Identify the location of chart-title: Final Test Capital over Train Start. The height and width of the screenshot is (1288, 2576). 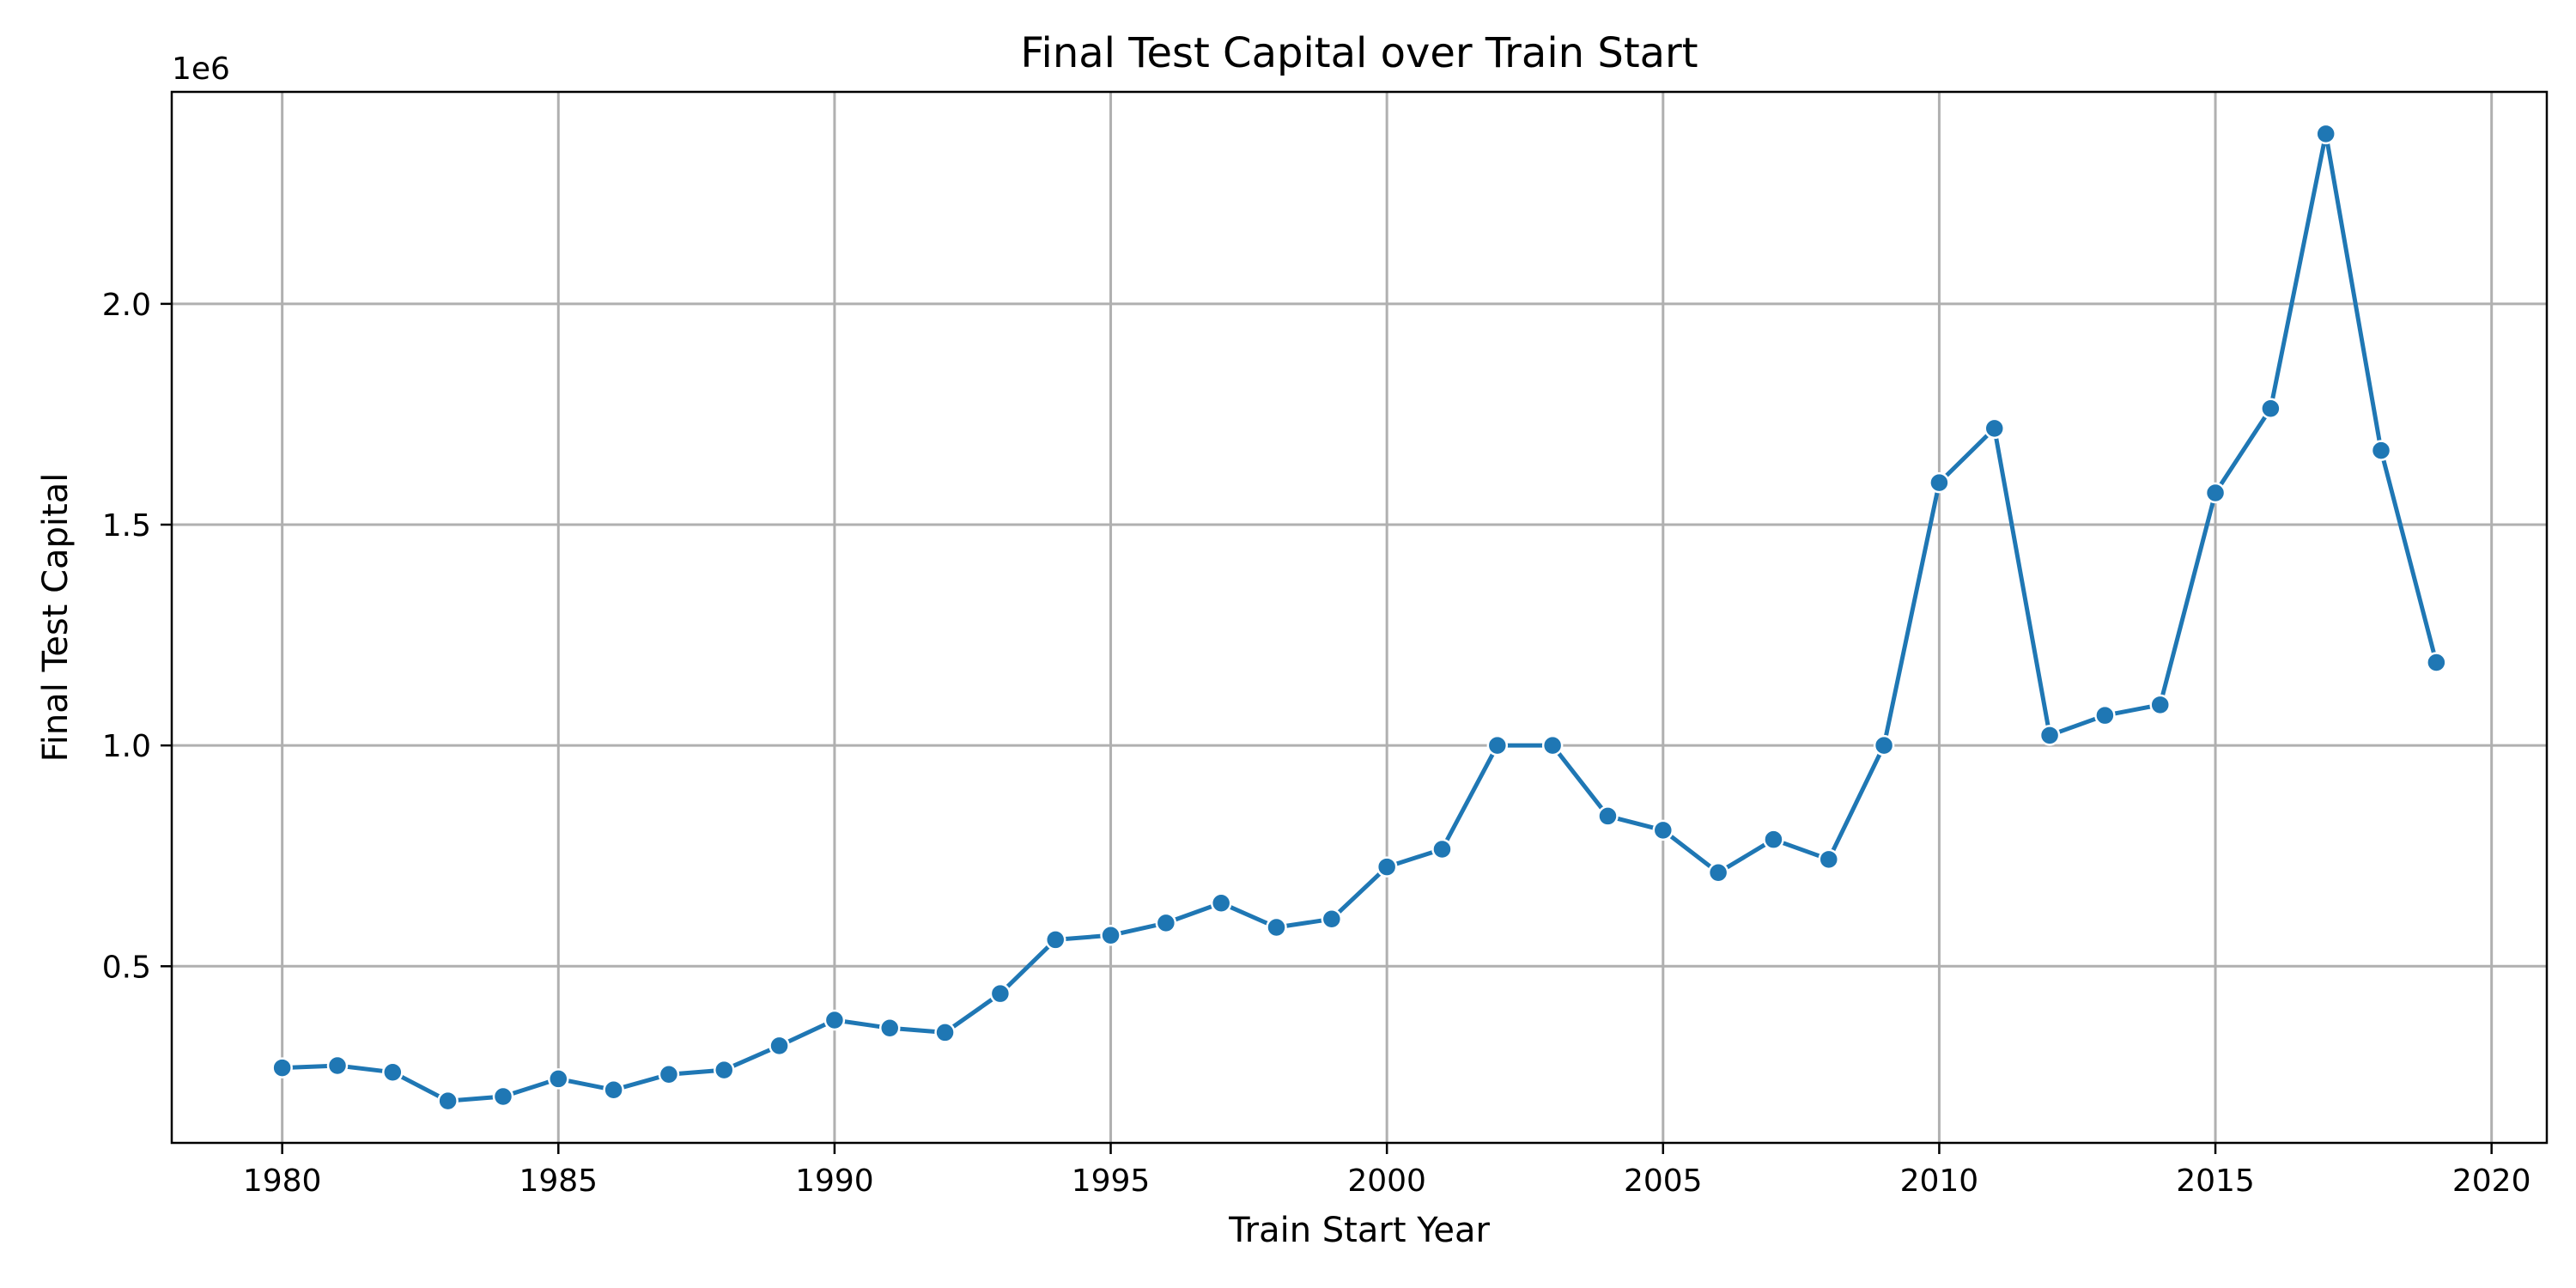
(1359, 53).